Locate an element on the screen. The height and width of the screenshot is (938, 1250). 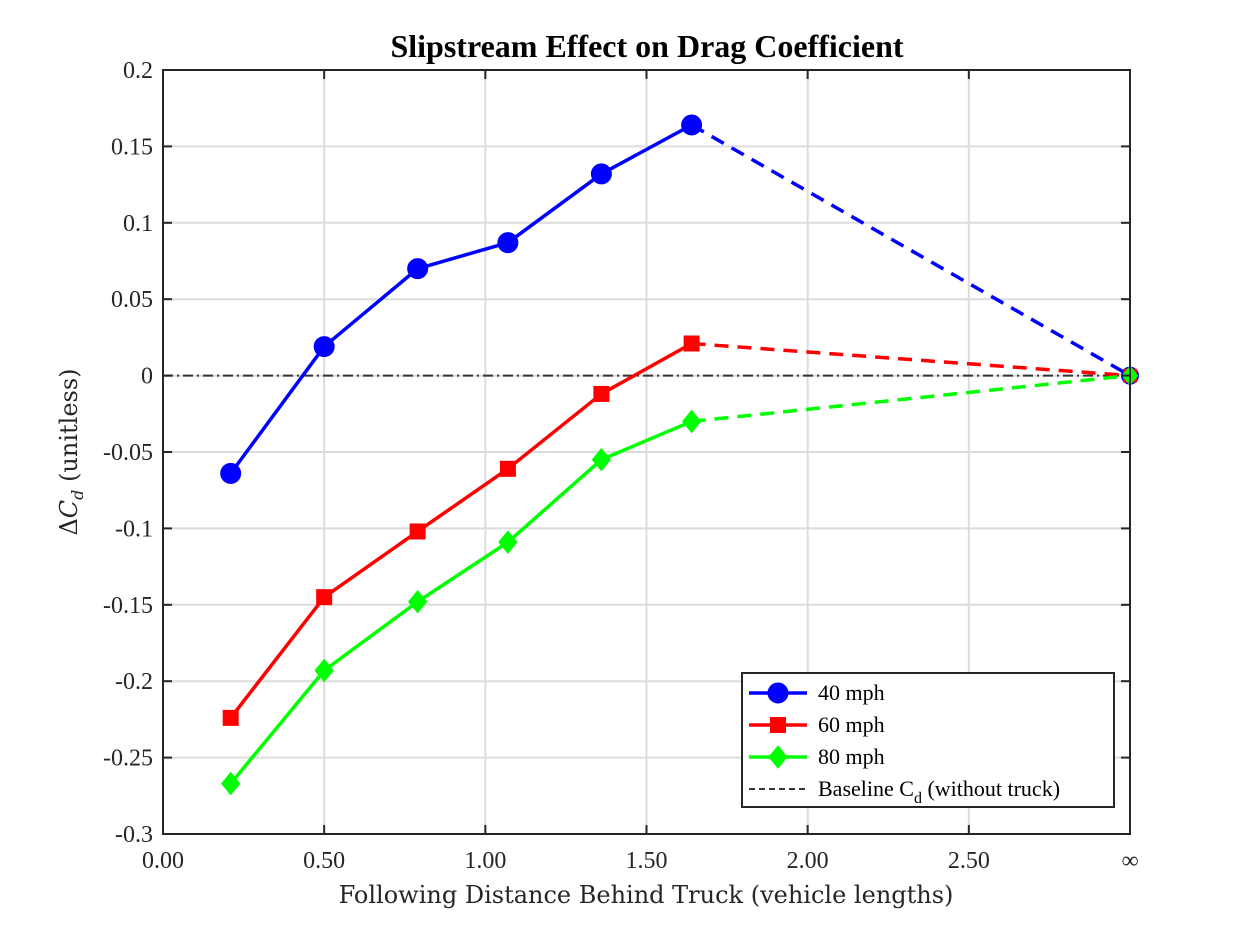
x-tick-label: ∞ is located at coordinates (1129, 861).